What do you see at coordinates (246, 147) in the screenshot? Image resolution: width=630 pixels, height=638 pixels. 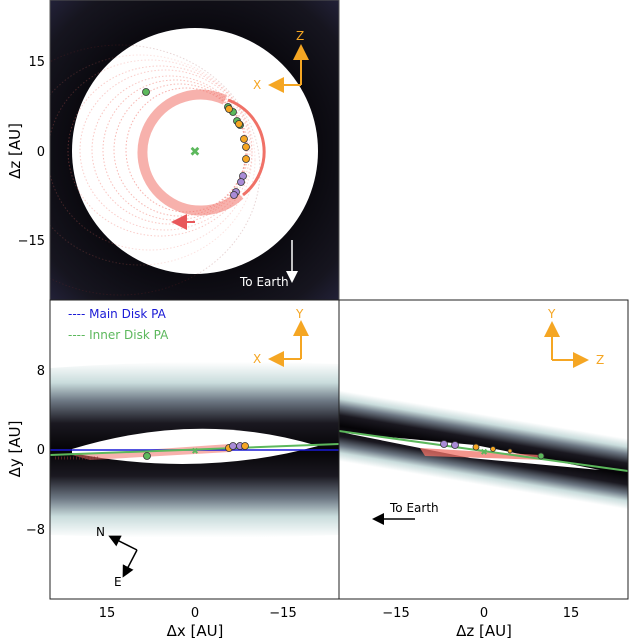 I see `orbit-arc` at bounding box center [246, 147].